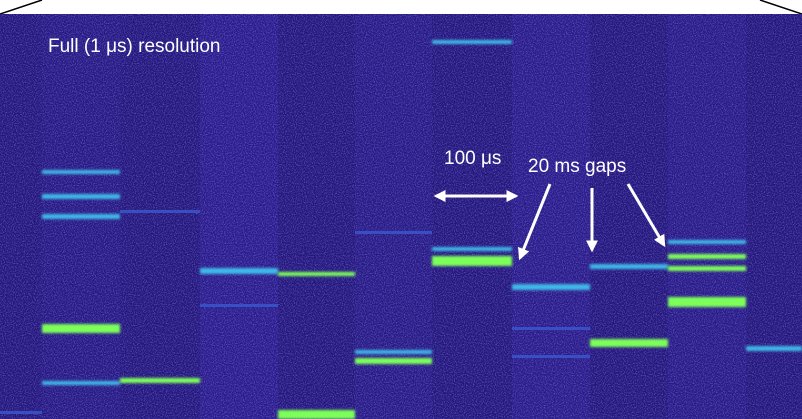 This screenshot has height=419, width=802. What do you see at coordinates (472, 158) in the screenshot?
I see `interval-label: 100 μs` at bounding box center [472, 158].